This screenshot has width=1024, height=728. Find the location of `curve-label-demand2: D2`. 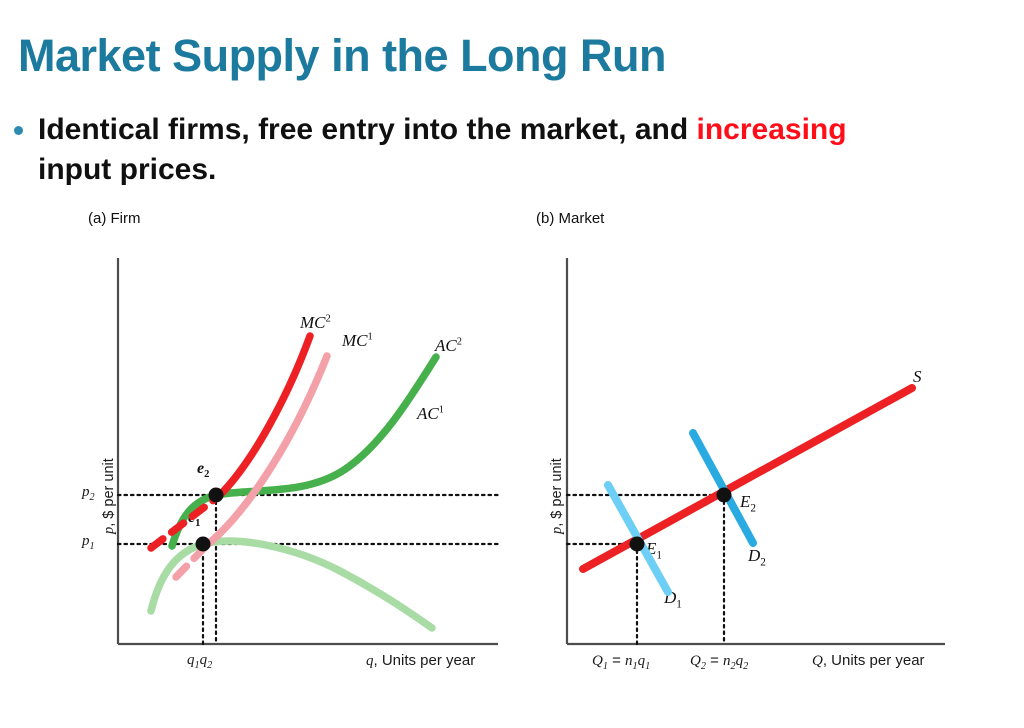

curve-label-demand2: D2 is located at coordinates (757, 557).